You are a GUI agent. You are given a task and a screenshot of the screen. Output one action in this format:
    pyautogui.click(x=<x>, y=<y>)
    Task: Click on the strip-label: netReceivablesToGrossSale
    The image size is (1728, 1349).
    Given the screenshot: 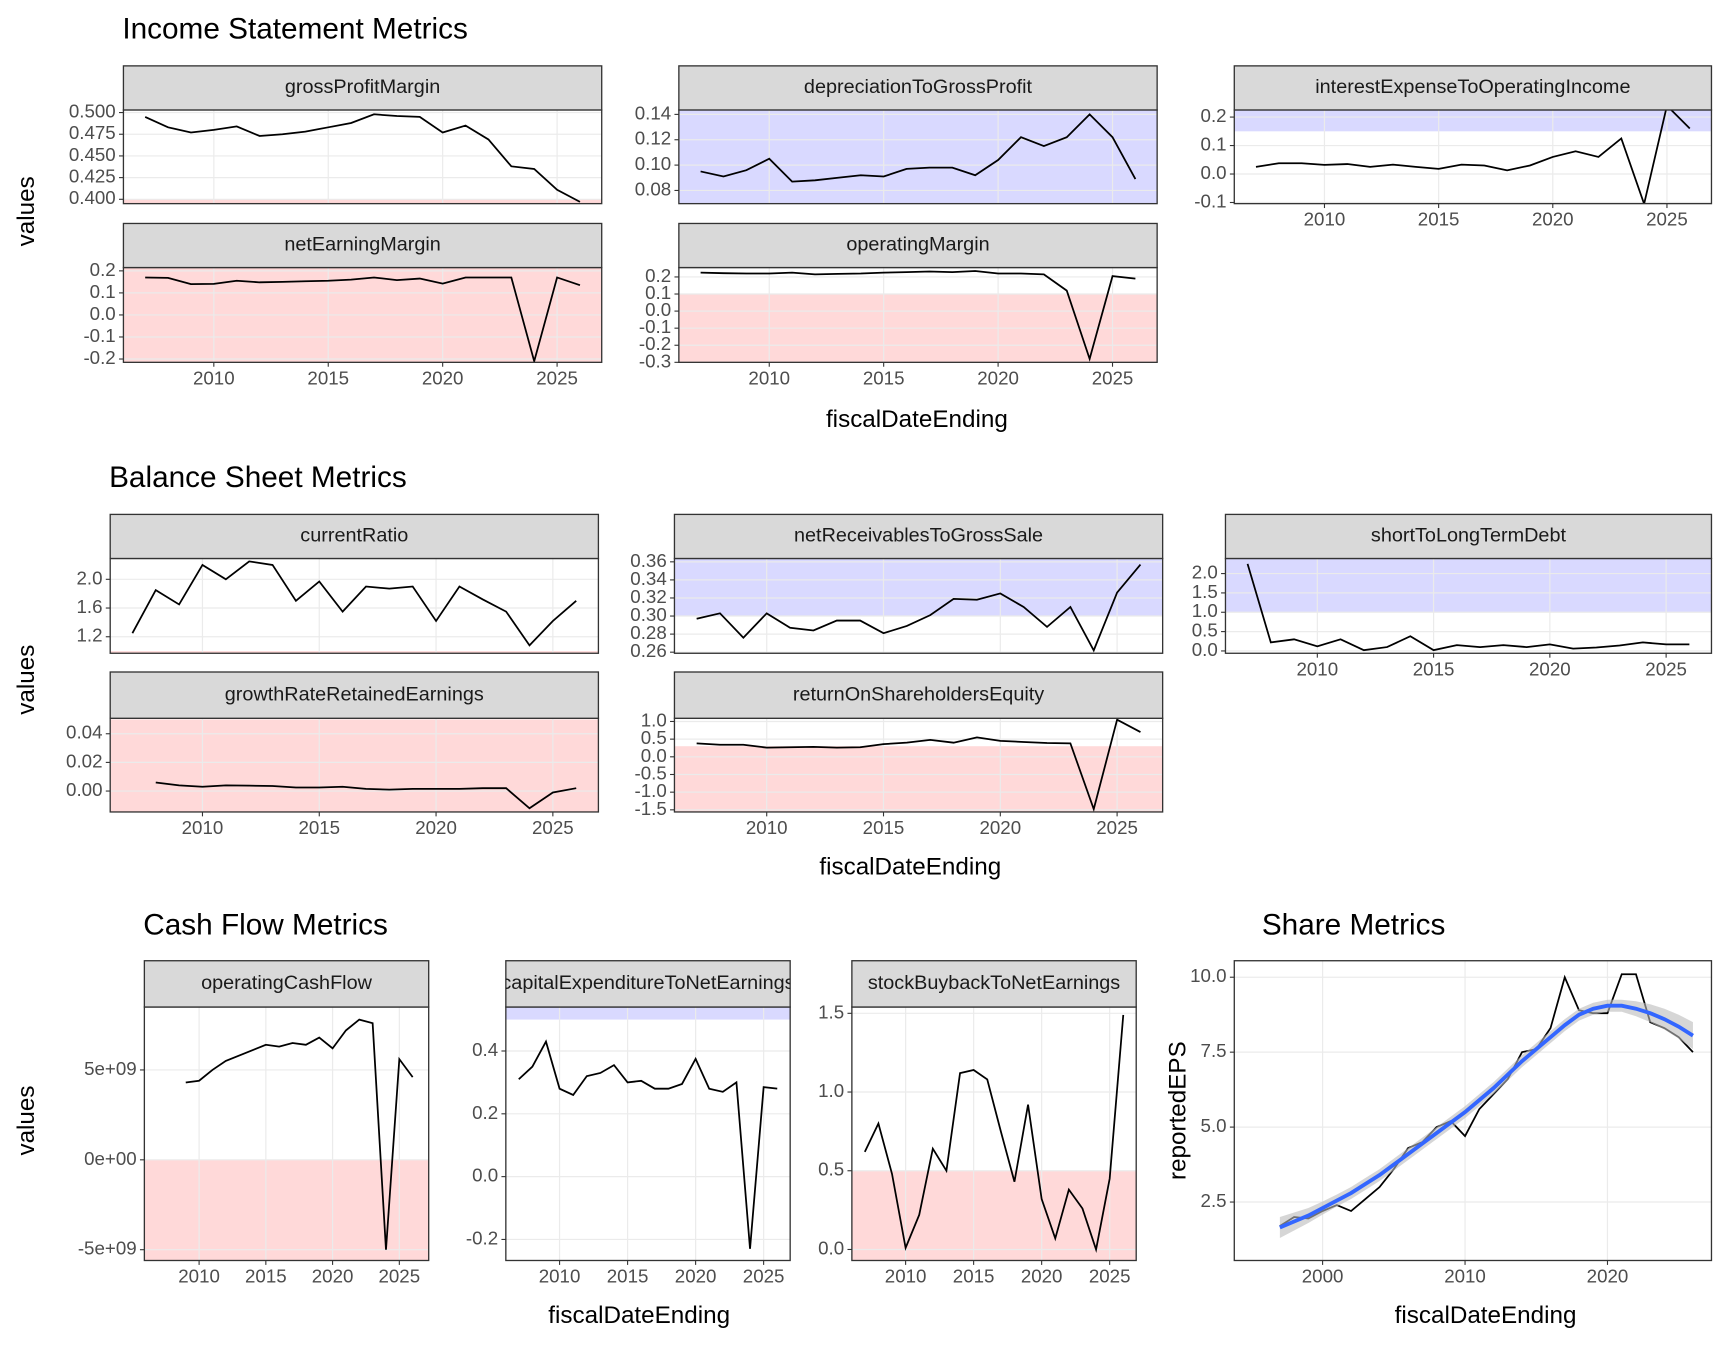 What is the action you would take?
    pyautogui.click(x=918, y=536)
    